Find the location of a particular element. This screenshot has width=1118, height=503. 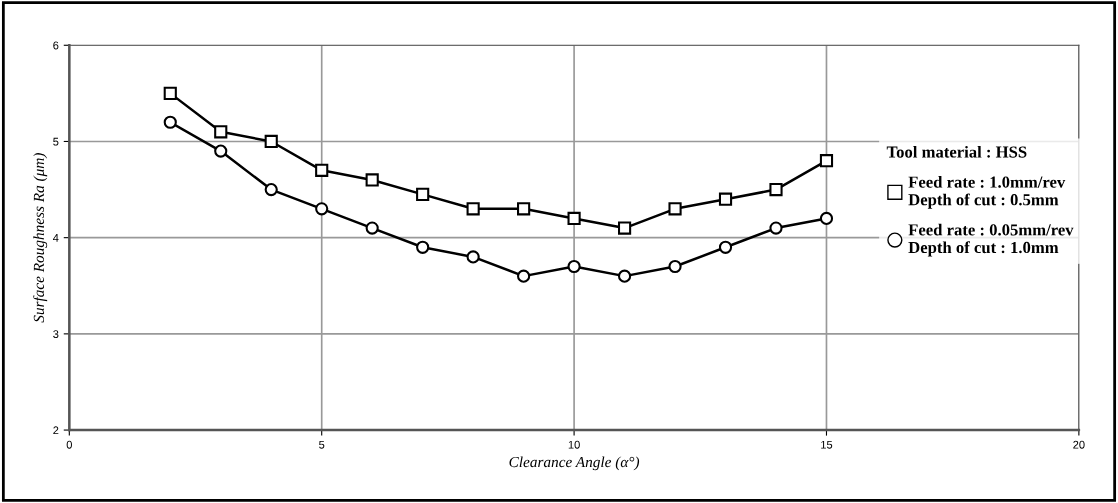

y-axis-title: Surface Roughness Ra (μm) is located at coordinates (40, 238).